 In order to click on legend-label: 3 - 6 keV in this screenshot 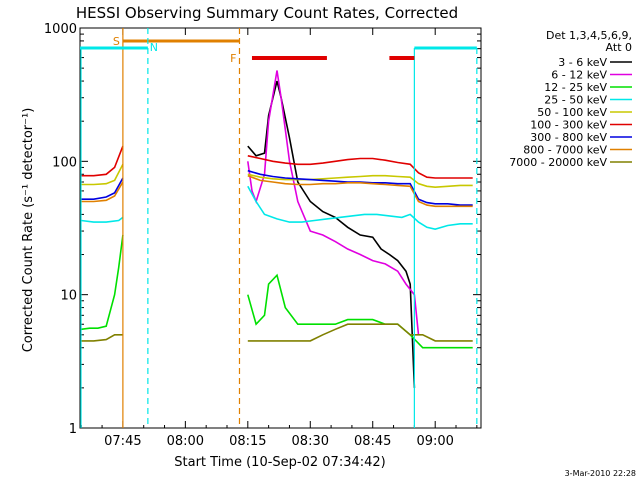, I will do `click(582, 62)`.